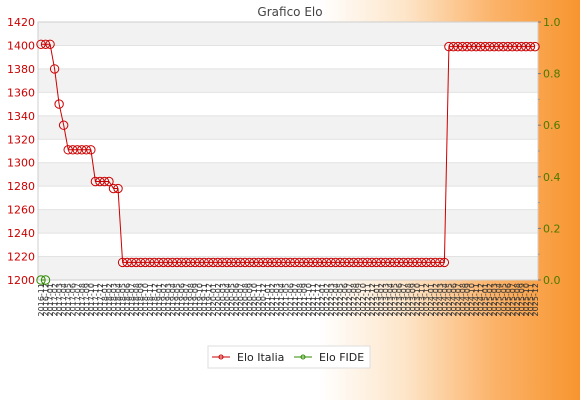  What do you see at coordinates (340, 299) in the screenshot?
I see `x-tick-label: 2022-05` at bounding box center [340, 299].